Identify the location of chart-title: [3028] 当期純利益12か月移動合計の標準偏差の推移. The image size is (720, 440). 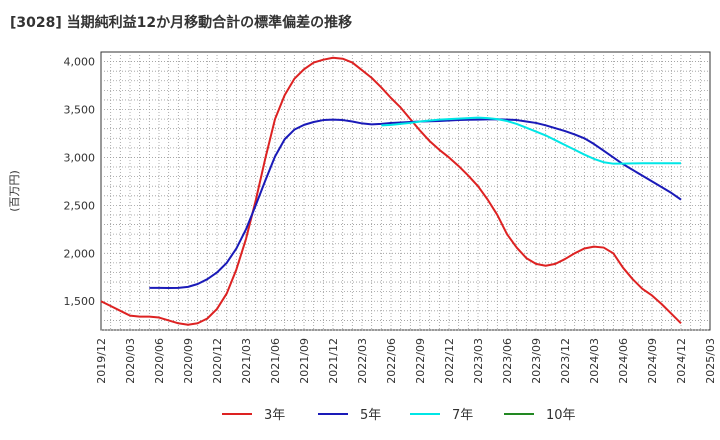
(181, 23).